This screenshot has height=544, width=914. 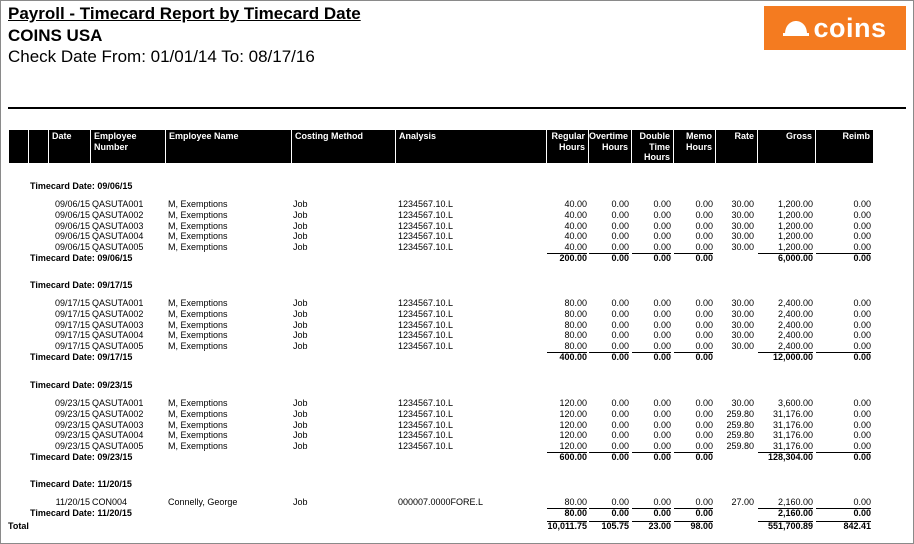 I want to click on subtotal-gross: 12,000.00, so click(x=792, y=357).